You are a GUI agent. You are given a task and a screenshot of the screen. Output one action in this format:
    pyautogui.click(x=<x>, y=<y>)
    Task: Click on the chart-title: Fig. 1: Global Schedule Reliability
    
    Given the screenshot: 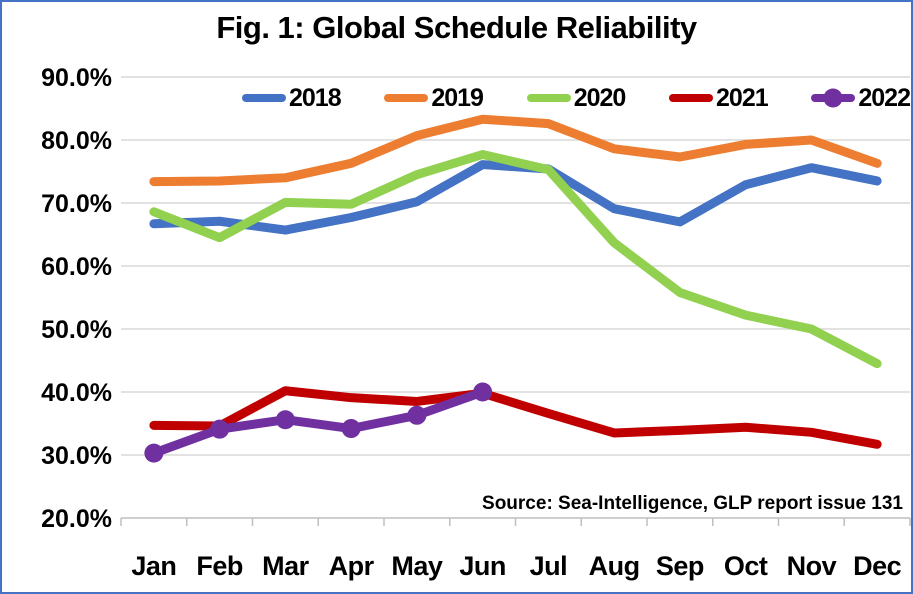 What is the action you would take?
    pyautogui.click(x=456, y=27)
    